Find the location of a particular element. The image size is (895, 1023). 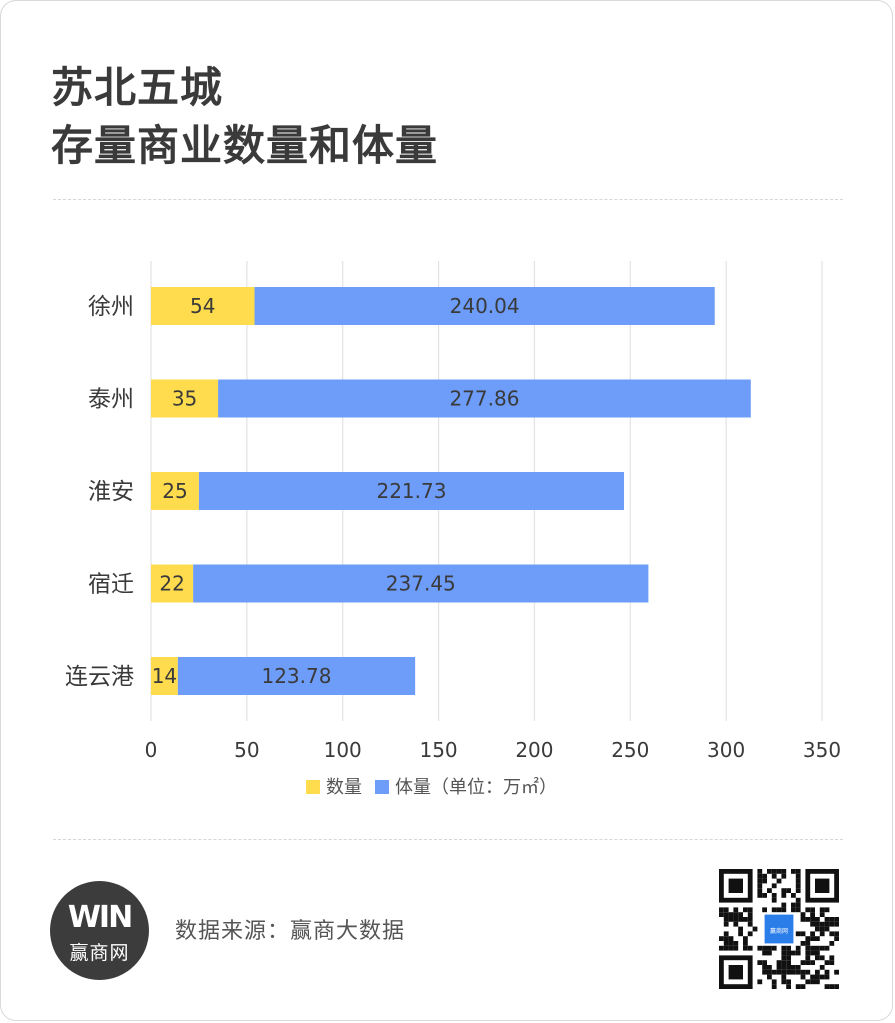

legend-label: 体量（单位：万㎡） is located at coordinates (476, 787).